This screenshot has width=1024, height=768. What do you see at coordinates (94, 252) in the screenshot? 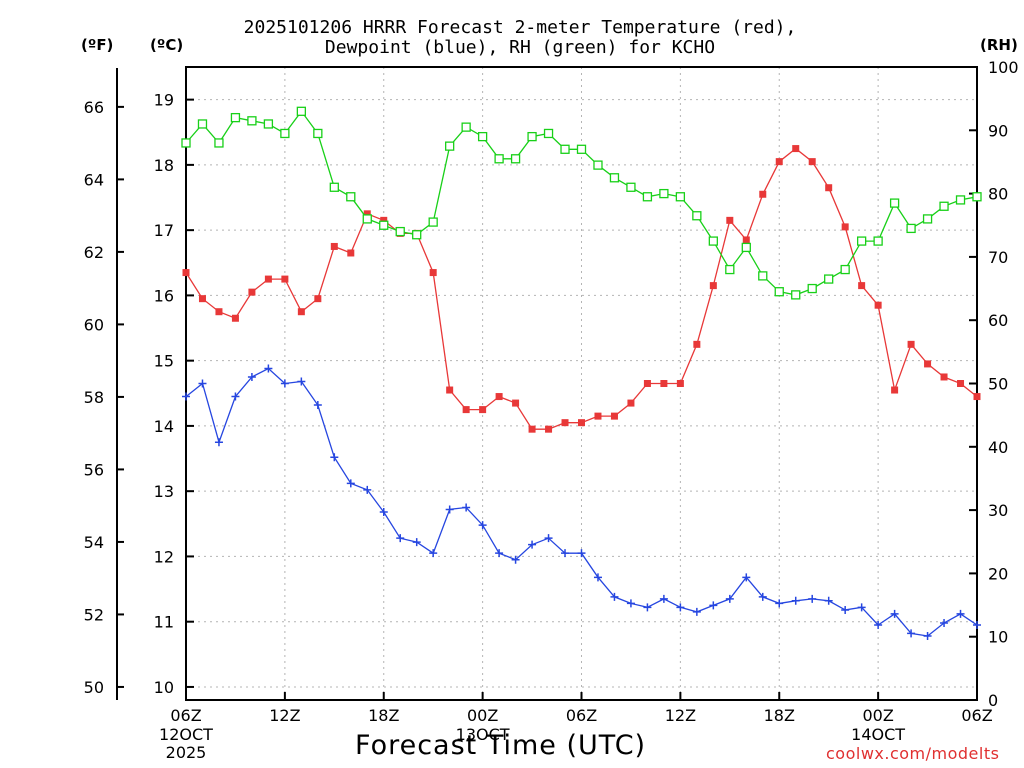
I see `fahrenheit-tick-label: 62` at bounding box center [94, 252].